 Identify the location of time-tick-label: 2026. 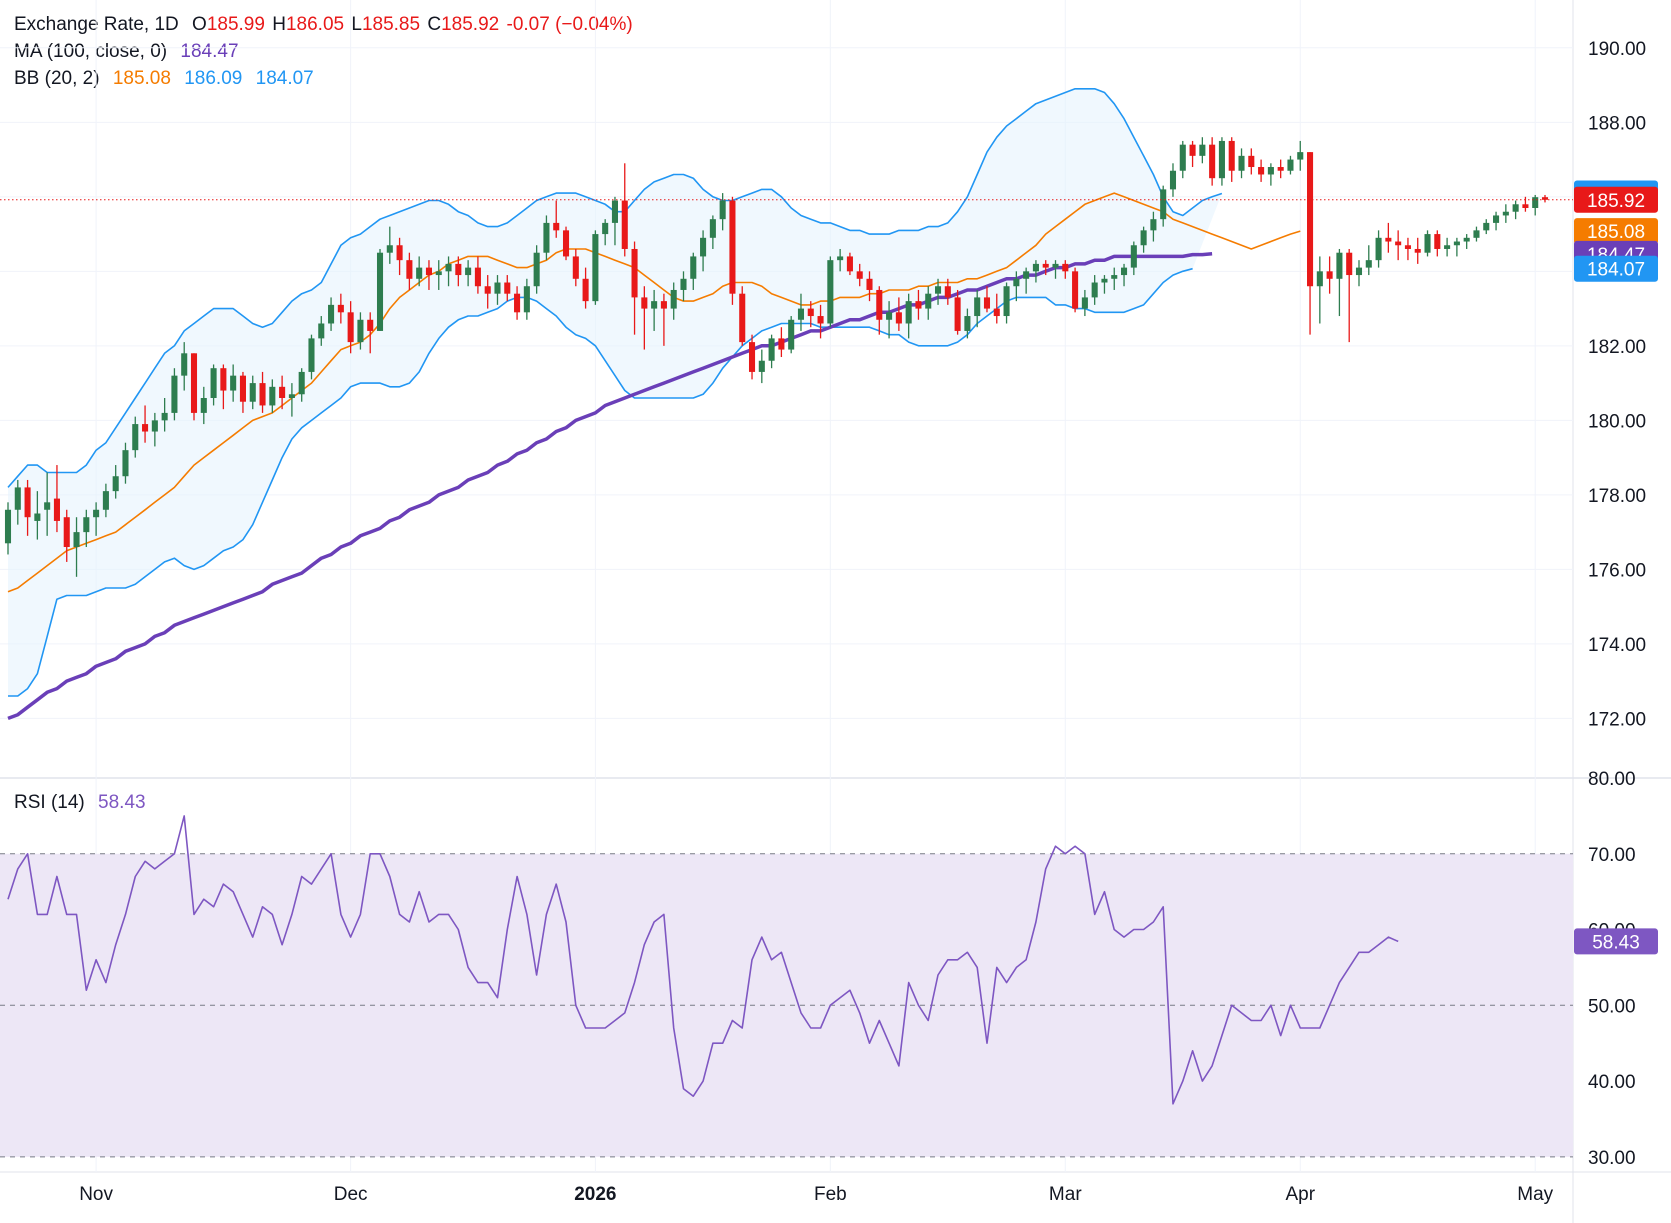
(595, 1194).